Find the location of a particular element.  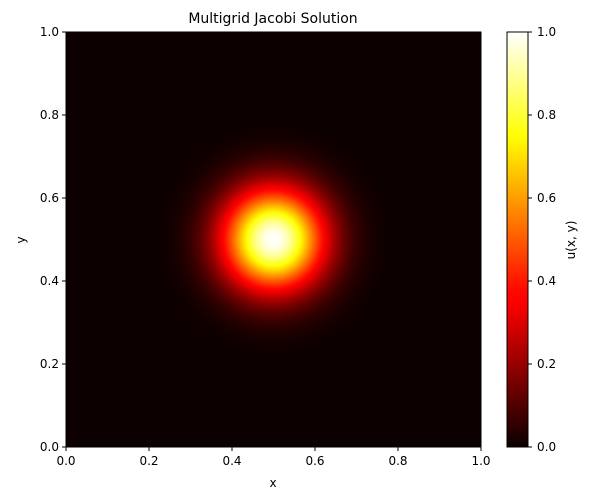

y-tick-label: 0.2 is located at coordinates (49, 364).